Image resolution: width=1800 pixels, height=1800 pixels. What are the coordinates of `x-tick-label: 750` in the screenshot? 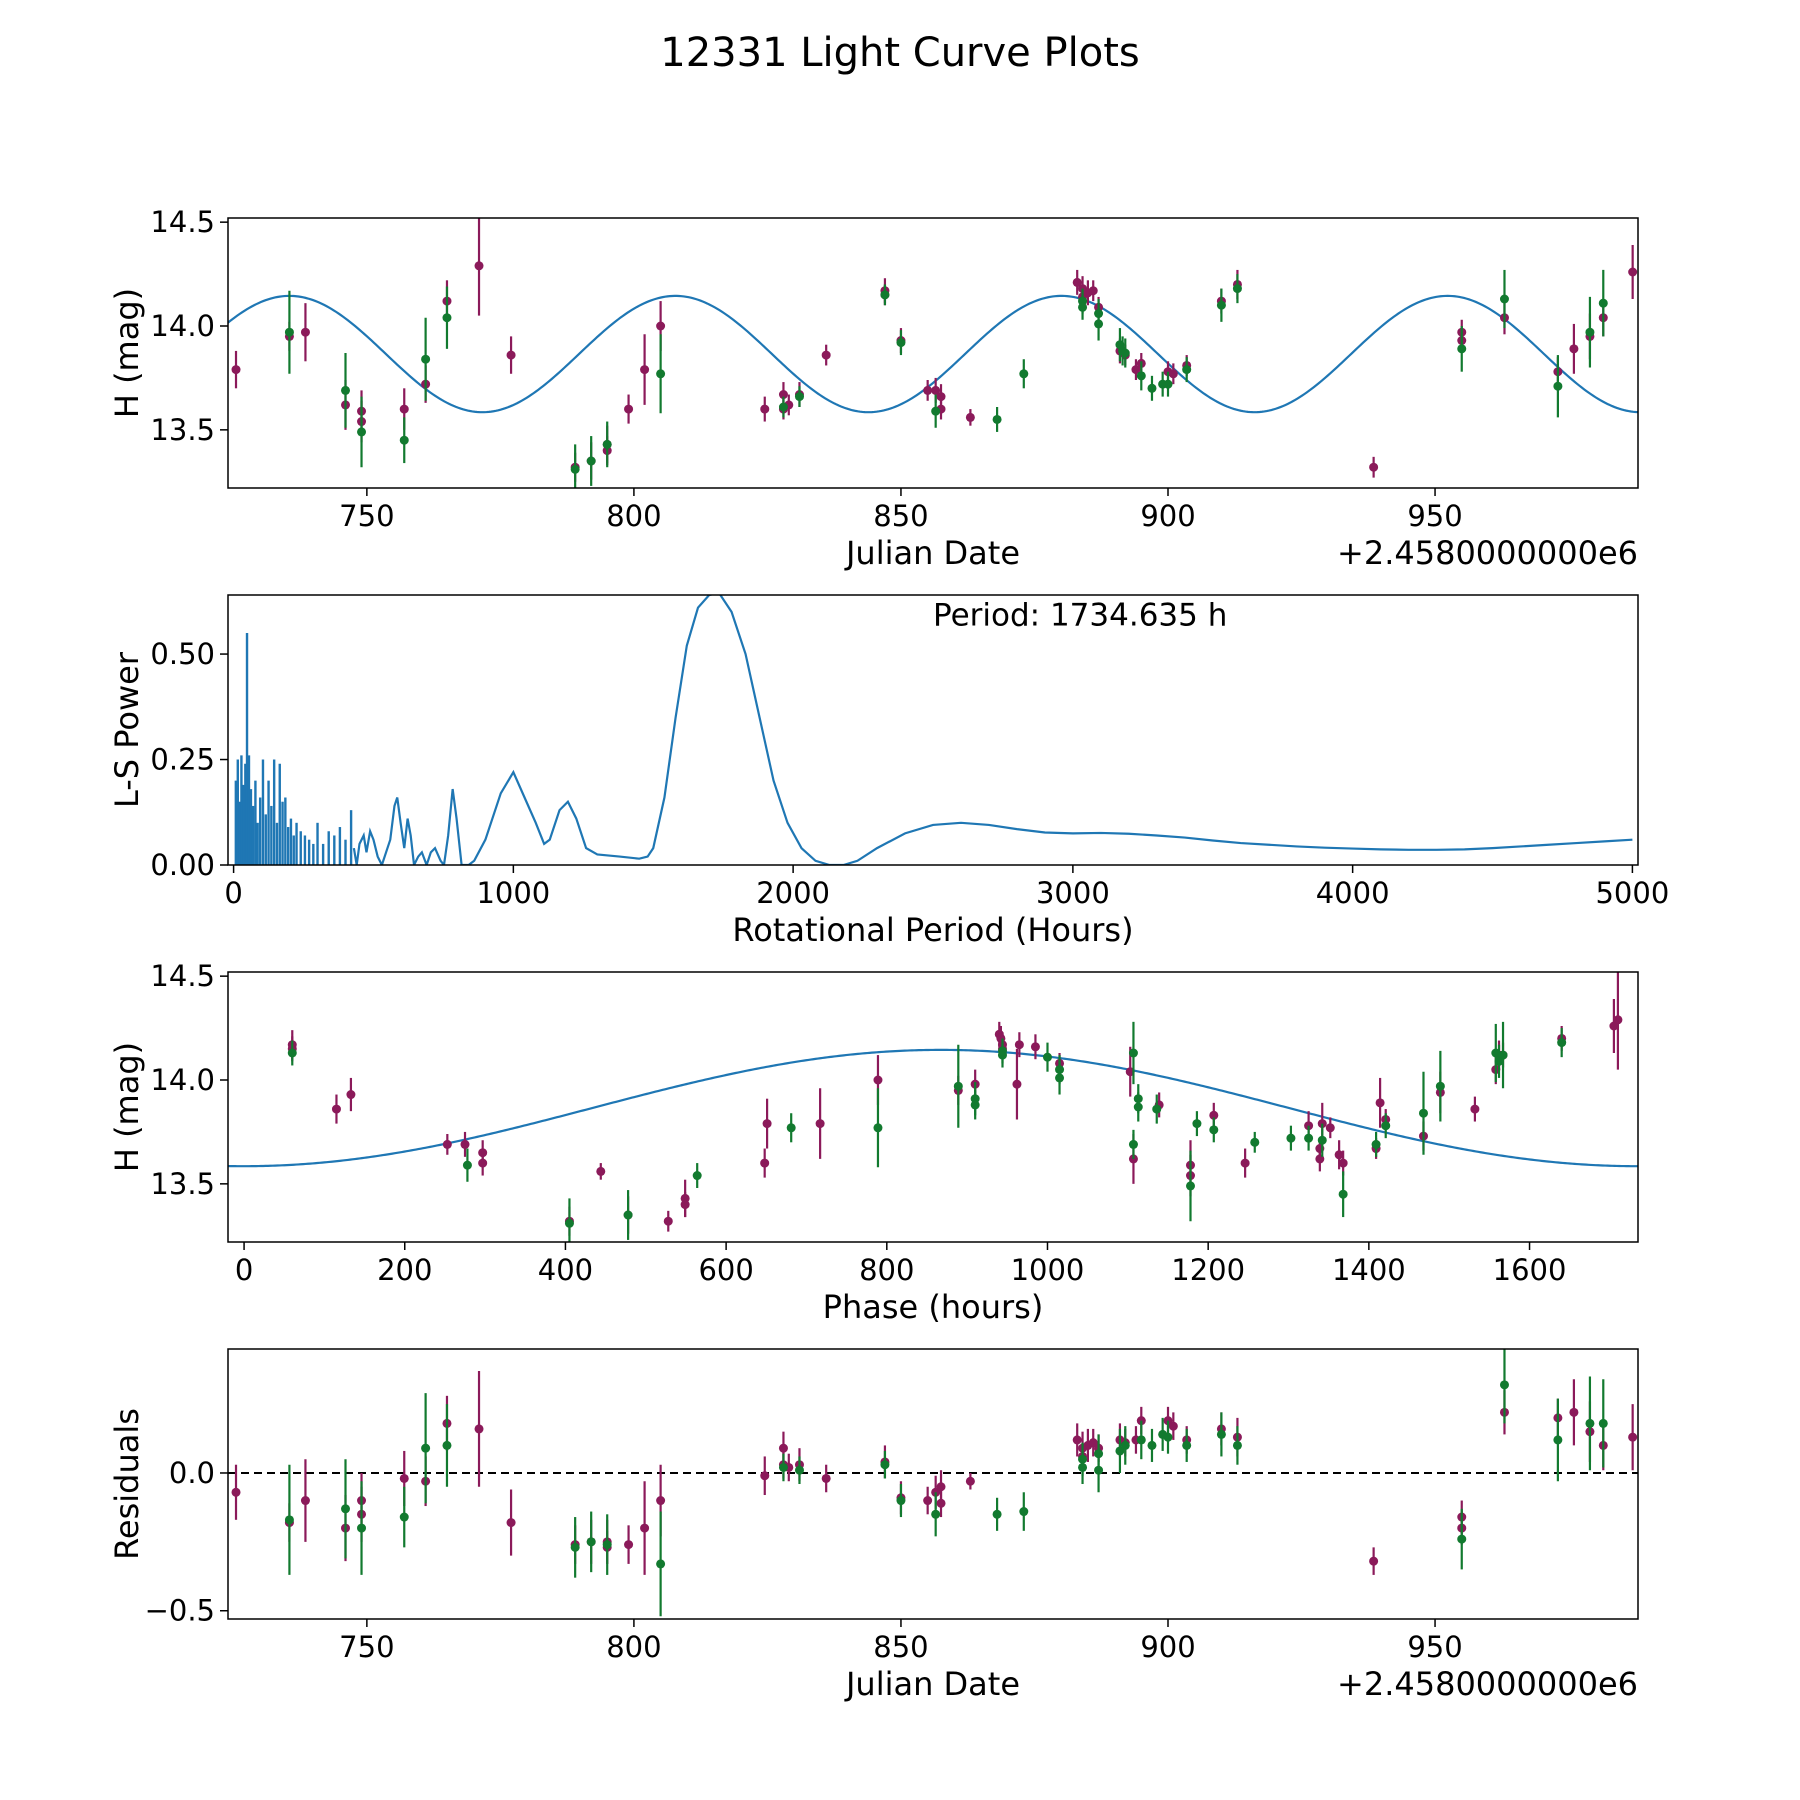 It's located at (366, 516).